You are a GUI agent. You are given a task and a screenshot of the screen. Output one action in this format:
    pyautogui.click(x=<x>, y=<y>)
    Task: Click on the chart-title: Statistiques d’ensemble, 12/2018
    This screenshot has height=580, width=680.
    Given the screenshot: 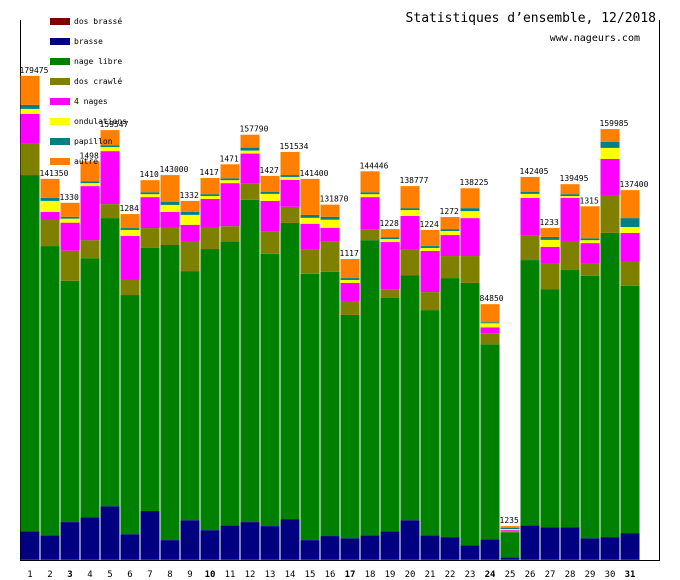 What is the action you would take?
    pyautogui.click(x=531, y=18)
    